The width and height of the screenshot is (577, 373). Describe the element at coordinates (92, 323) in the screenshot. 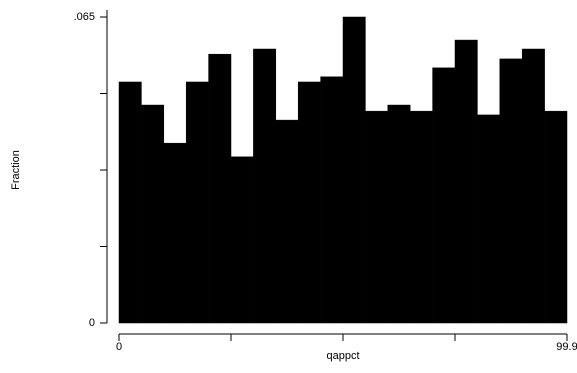

I see `y-tick-label: 0` at that location.